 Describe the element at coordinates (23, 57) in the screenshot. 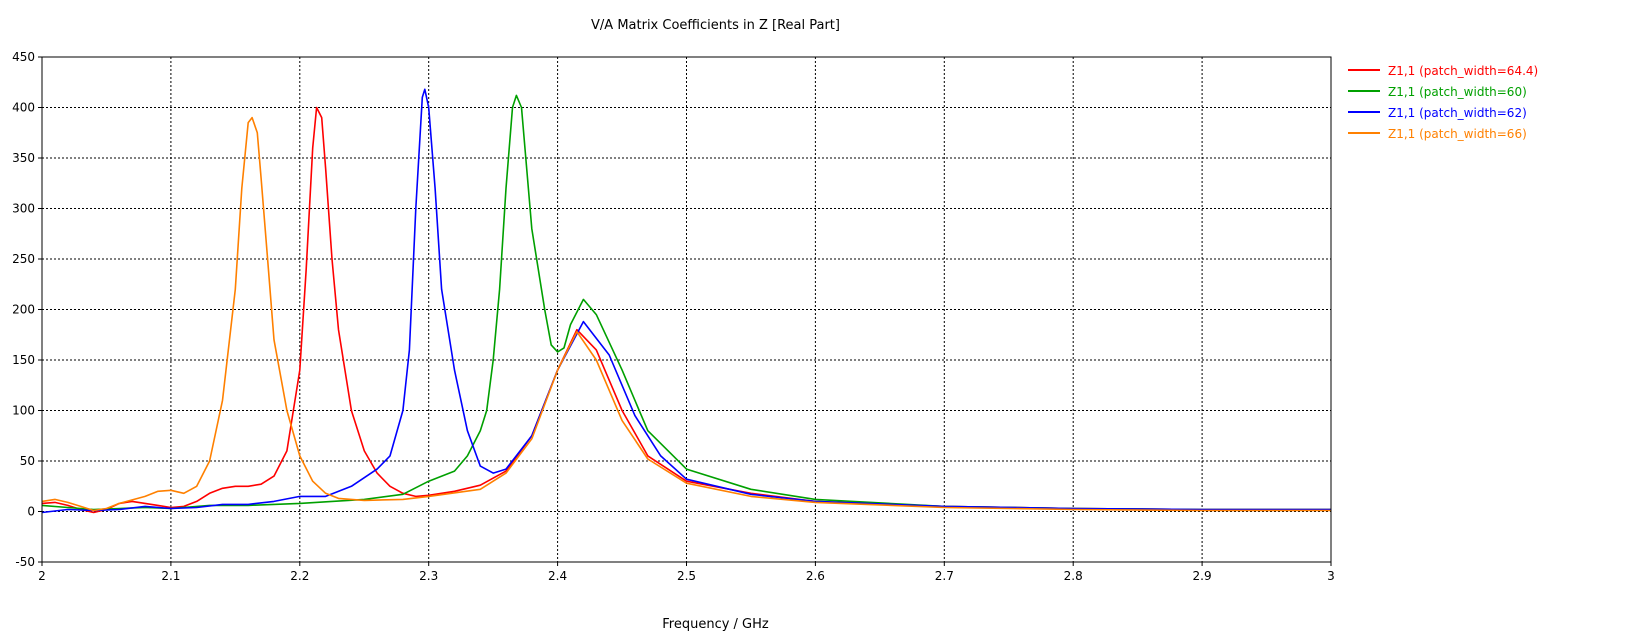

I see `y-tick-label: 450` at that location.